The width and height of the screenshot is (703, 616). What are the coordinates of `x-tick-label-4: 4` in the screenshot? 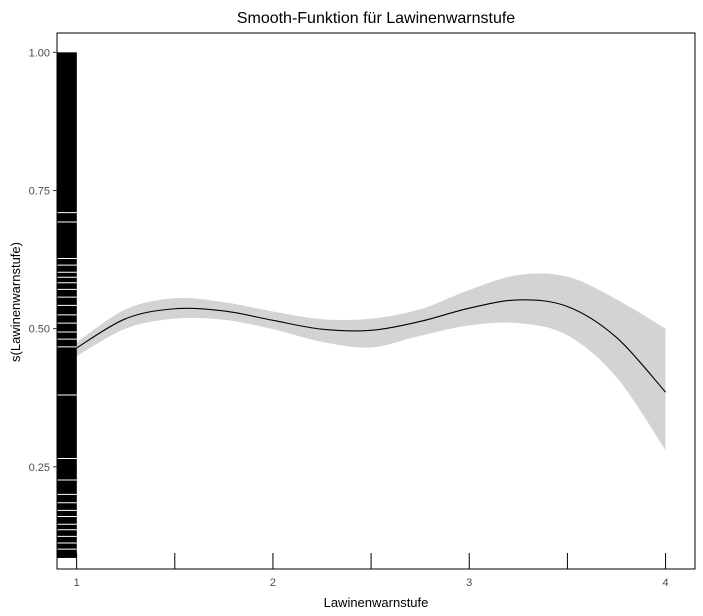 It's located at (665, 583).